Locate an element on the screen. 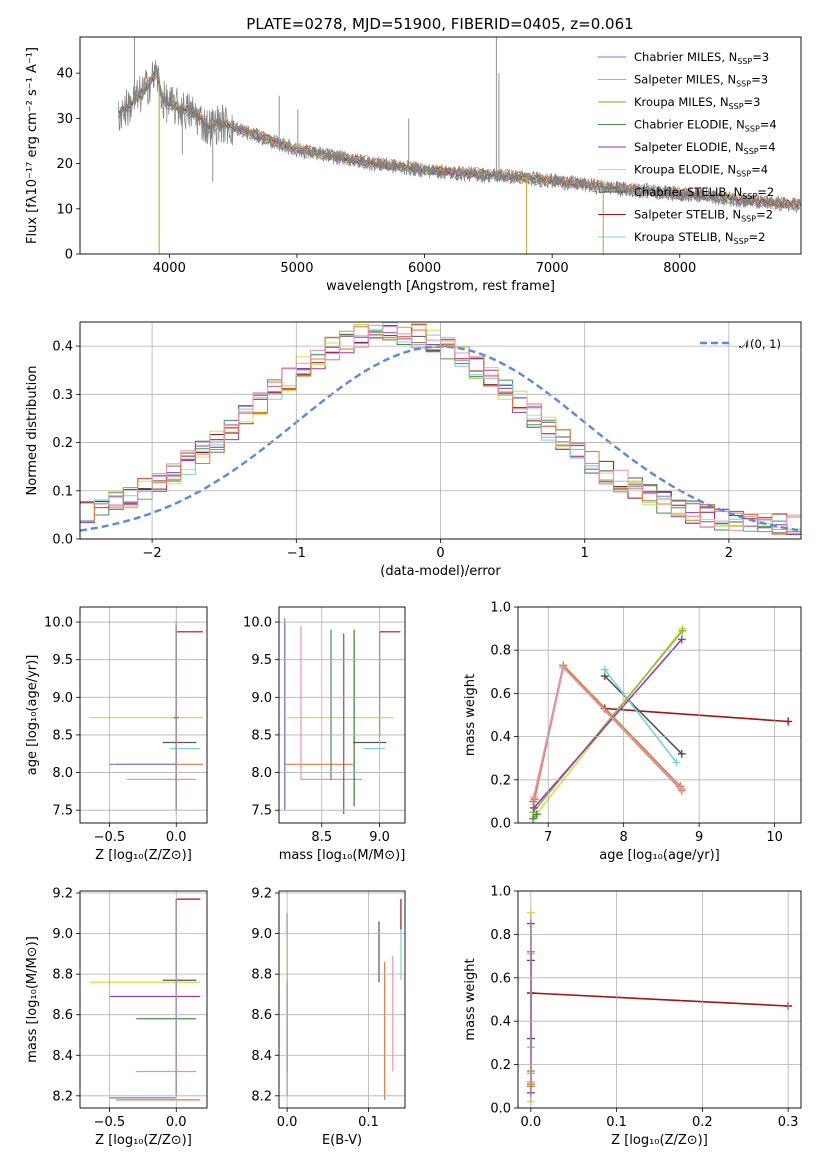 The height and width of the screenshot is (1170, 819). plot-area-z-weight is located at coordinates (659, 1007).